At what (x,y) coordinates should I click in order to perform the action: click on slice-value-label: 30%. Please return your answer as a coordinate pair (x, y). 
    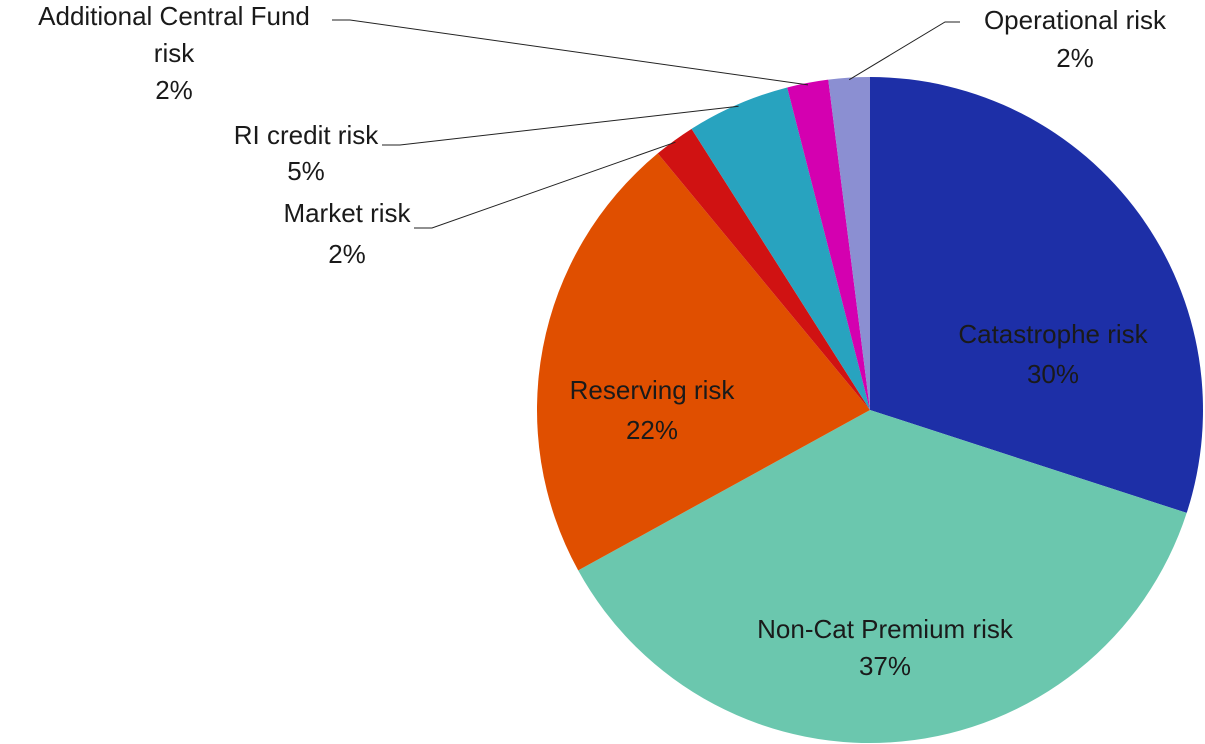
    Looking at the image, I should click on (1053, 374).